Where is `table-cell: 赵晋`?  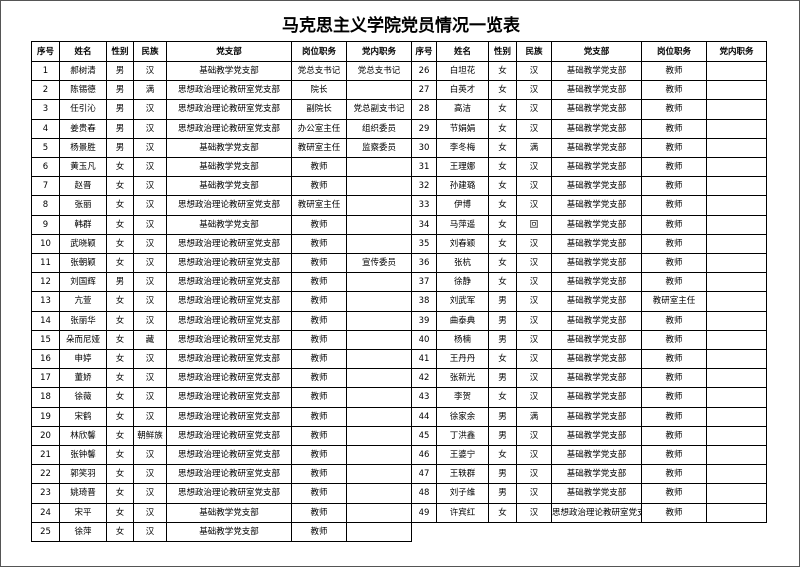
table-cell: 赵晋 is located at coordinates (83, 186).